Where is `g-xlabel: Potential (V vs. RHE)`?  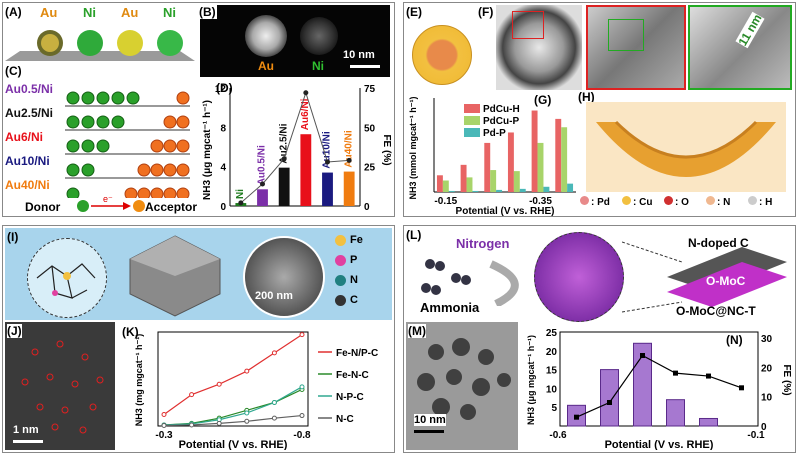 g-xlabel: Potential (V vs. RHE) is located at coordinates (505, 211).